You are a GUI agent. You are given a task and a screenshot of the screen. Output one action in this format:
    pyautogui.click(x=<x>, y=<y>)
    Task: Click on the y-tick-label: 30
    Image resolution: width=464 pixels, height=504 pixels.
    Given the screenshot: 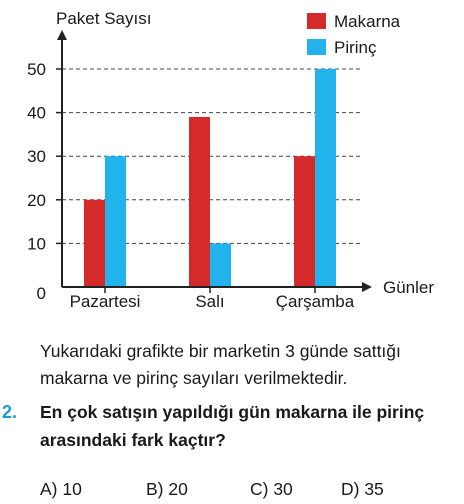 What is the action you would take?
    pyautogui.click(x=36, y=156)
    